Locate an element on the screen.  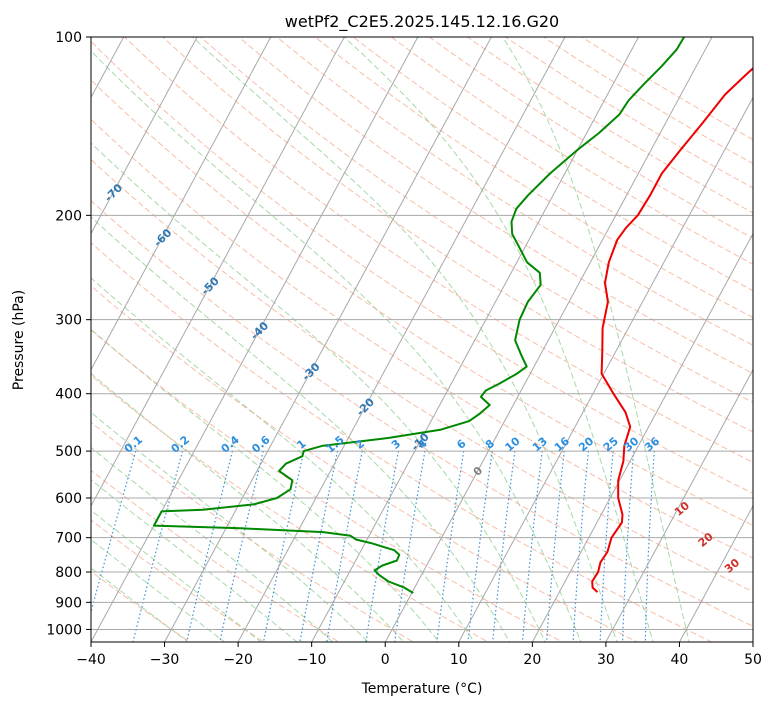
isotherm-label: -80 is located at coordinates (64, 146).